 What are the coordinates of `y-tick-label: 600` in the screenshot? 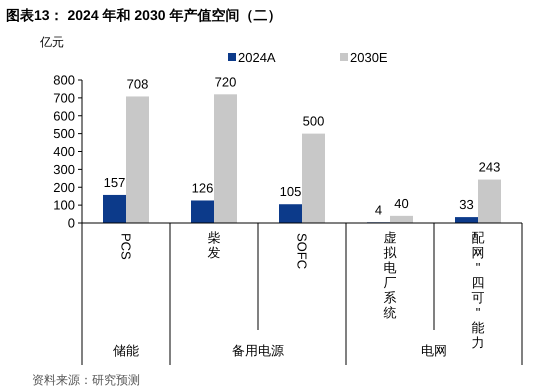 It's located at (64, 116).